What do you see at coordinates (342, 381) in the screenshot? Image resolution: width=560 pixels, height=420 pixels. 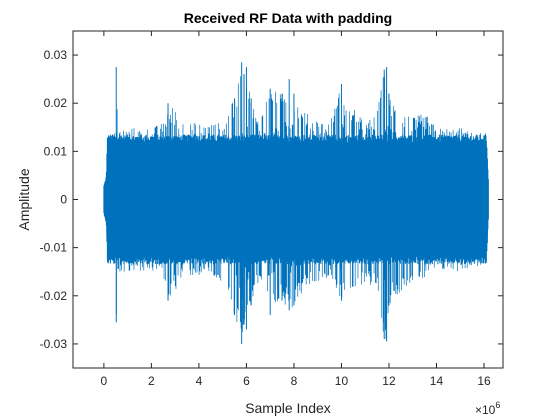 I see `x-tick-label: 10` at bounding box center [342, 381].